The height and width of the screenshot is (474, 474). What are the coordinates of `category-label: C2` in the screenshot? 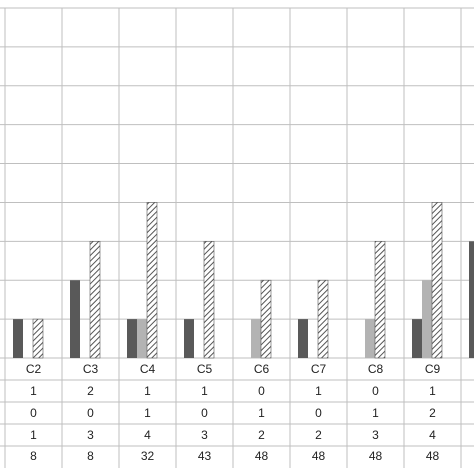 It's located at (34, 369).